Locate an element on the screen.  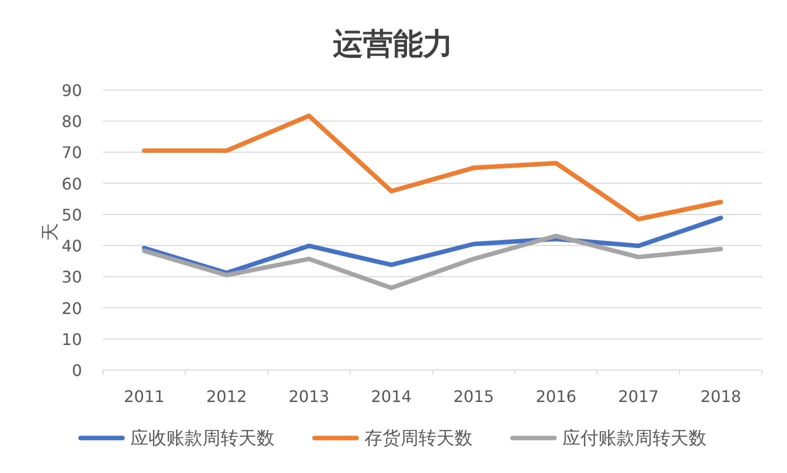
x-tick-label: 2015 is located at coordinates (473, 396).